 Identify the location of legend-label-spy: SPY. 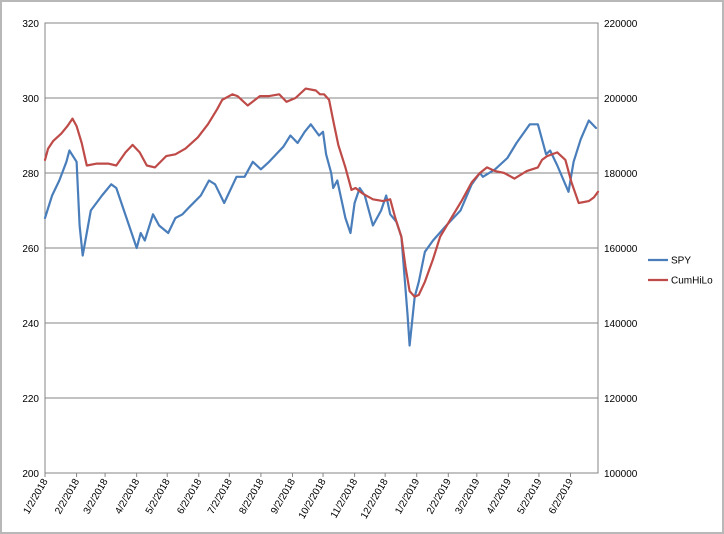
(681, 261).